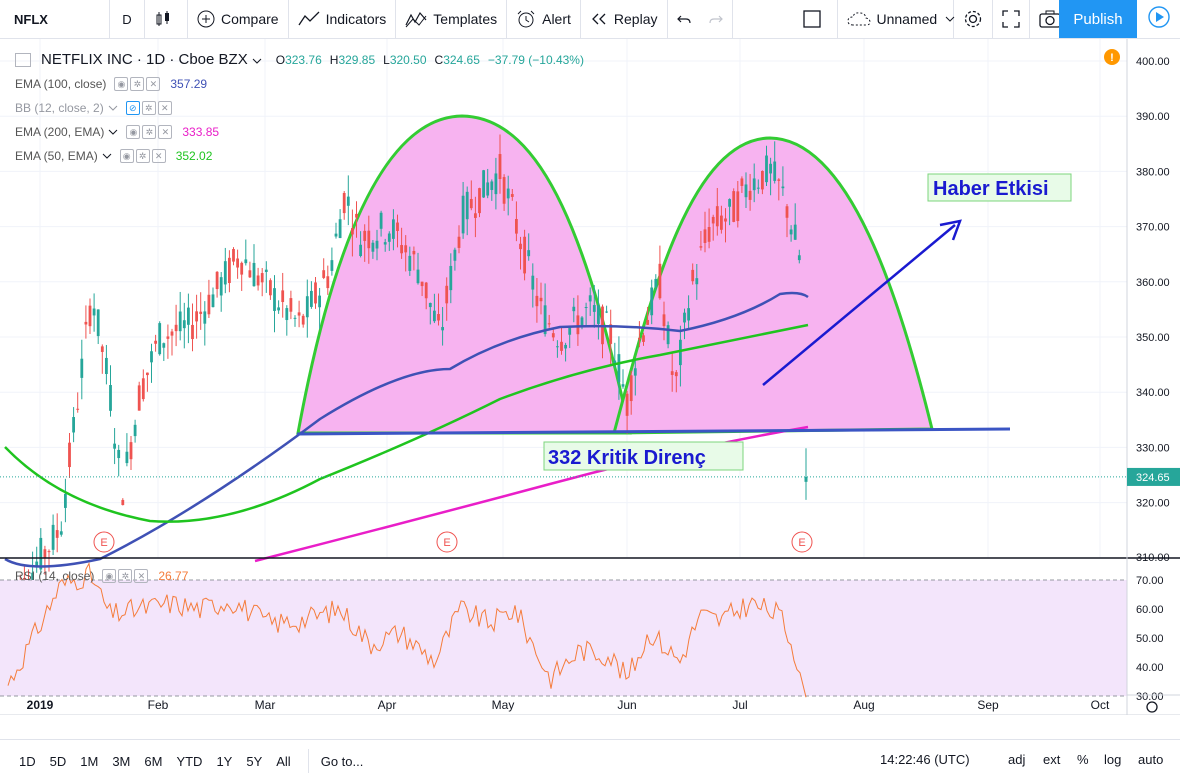 This screenshot has height=782, width=1180. What do you see at coordinates (1150, 581) in the screenshot?
I see `rsi-axis-label: 70.00` at bounding box center [1150, 581].